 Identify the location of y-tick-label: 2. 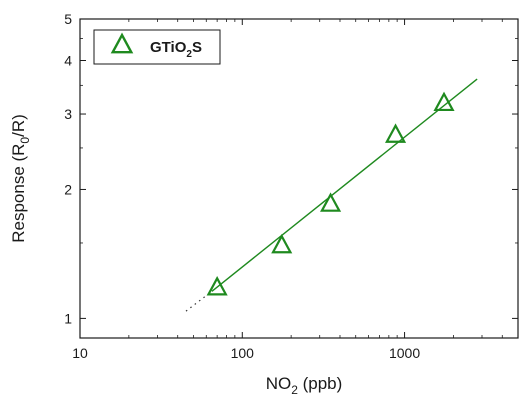
(68, 189).